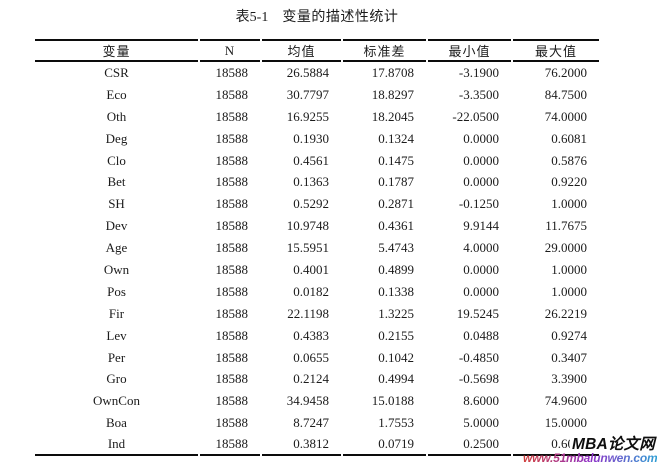 The image size is (658, 468). I want to click on value-cell: 76.2000, so click(565, 72).